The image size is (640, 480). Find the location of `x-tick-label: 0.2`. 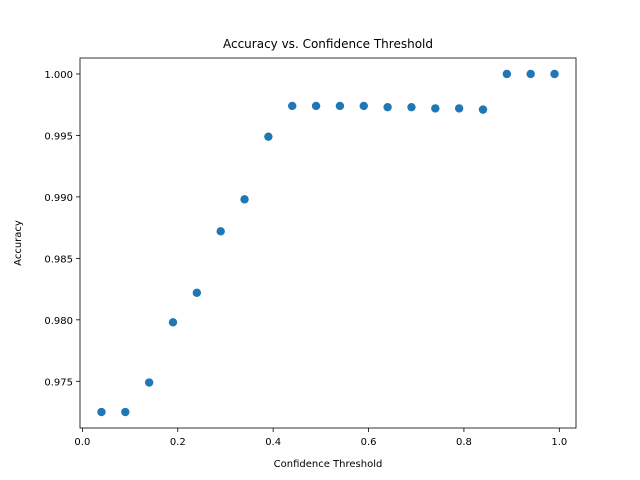

x-tick-label: 0.2 is located at coordinates (178, 442).